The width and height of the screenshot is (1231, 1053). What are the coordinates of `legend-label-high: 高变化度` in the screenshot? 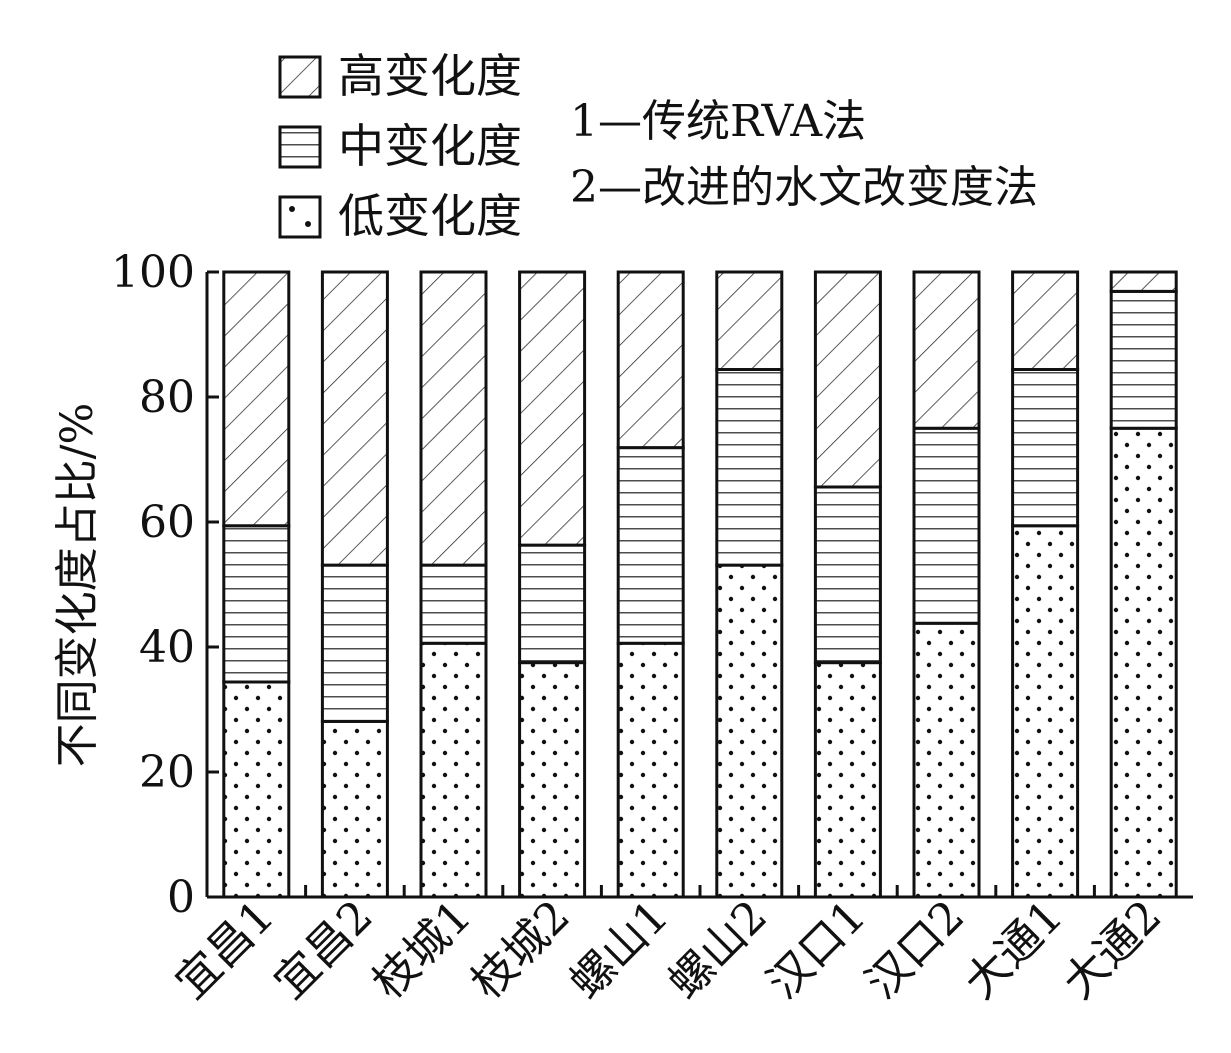 It's located at (430, 76).